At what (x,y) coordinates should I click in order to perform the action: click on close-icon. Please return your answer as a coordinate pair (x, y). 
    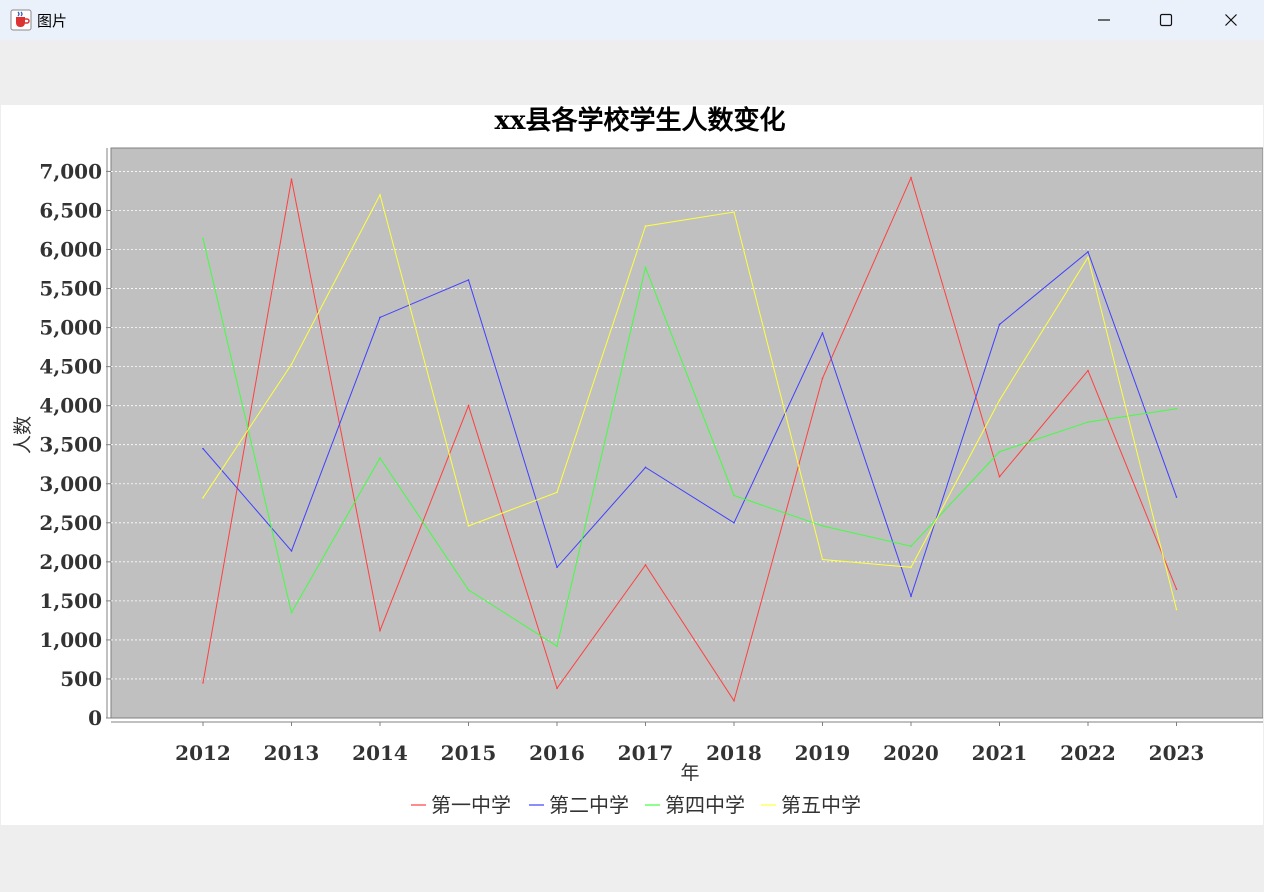
    Looking at the image, I should click on (1231, 20).